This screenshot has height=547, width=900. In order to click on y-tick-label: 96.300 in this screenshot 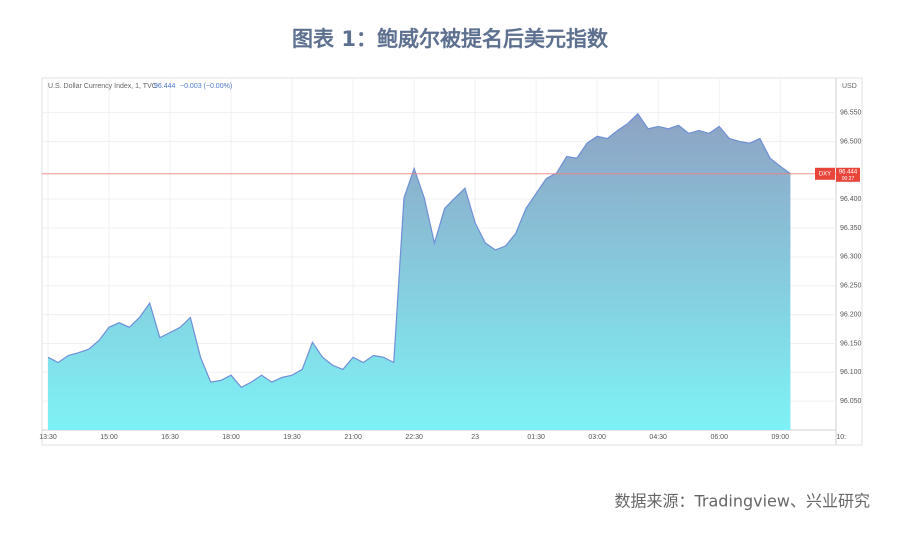, I will do `click(851, 257)`.